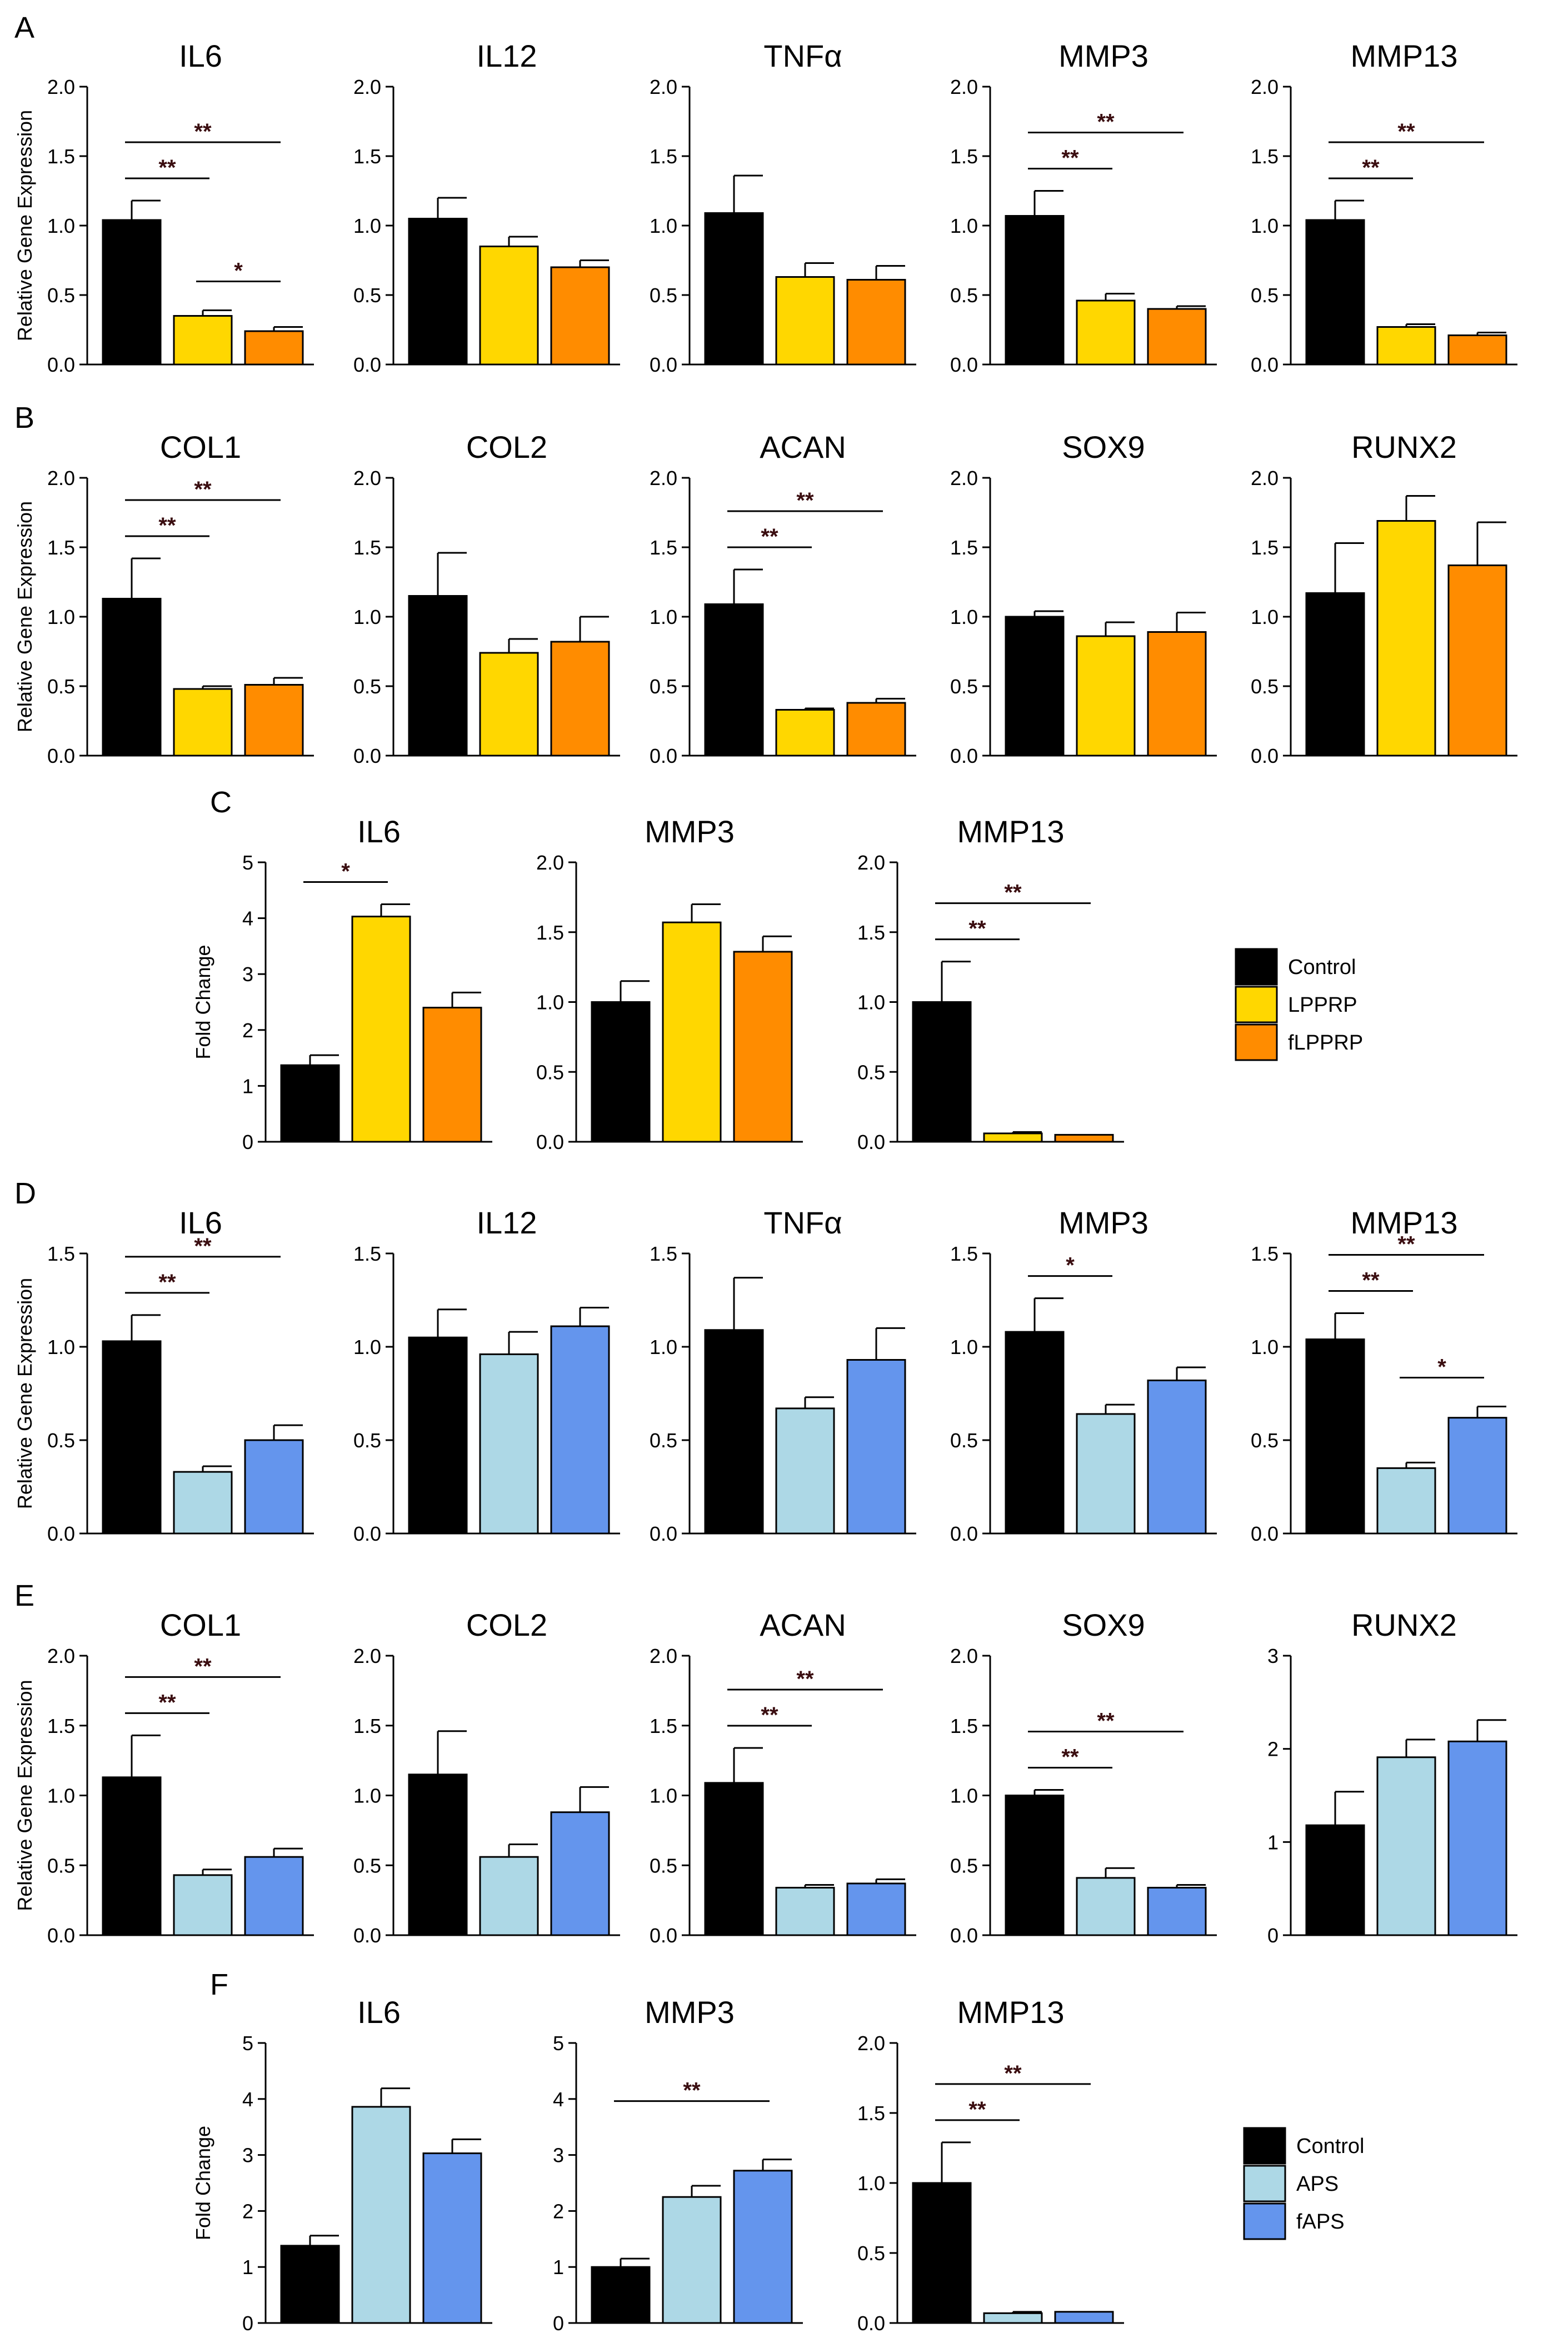  Describe the element at coordinates (783, 1777) in the screenshot. I see `chart-e-acan: ACAN 0.0 0.5 1.0 1.5 2.0 ** **` at that location.